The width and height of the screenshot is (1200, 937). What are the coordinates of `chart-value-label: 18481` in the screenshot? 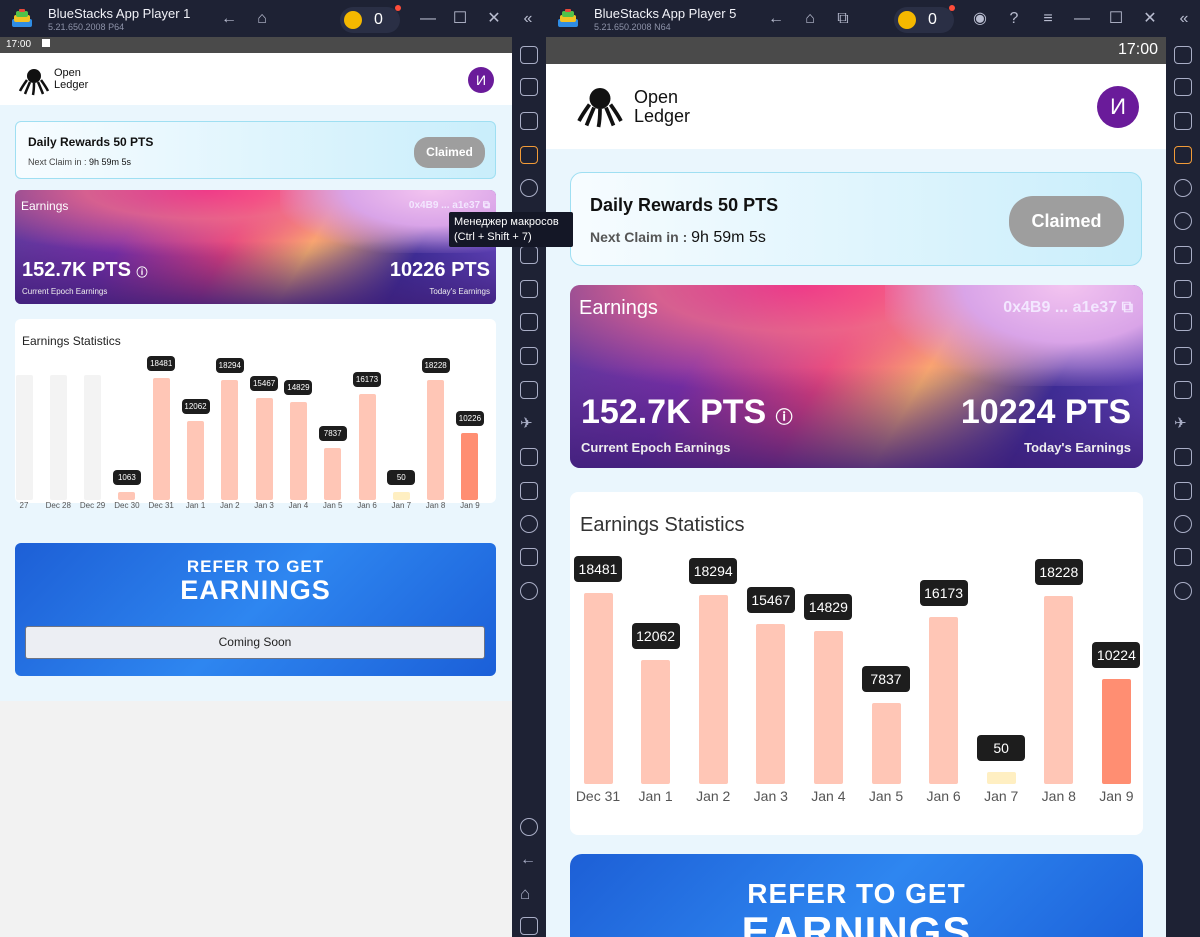 It's located at (161, 364).